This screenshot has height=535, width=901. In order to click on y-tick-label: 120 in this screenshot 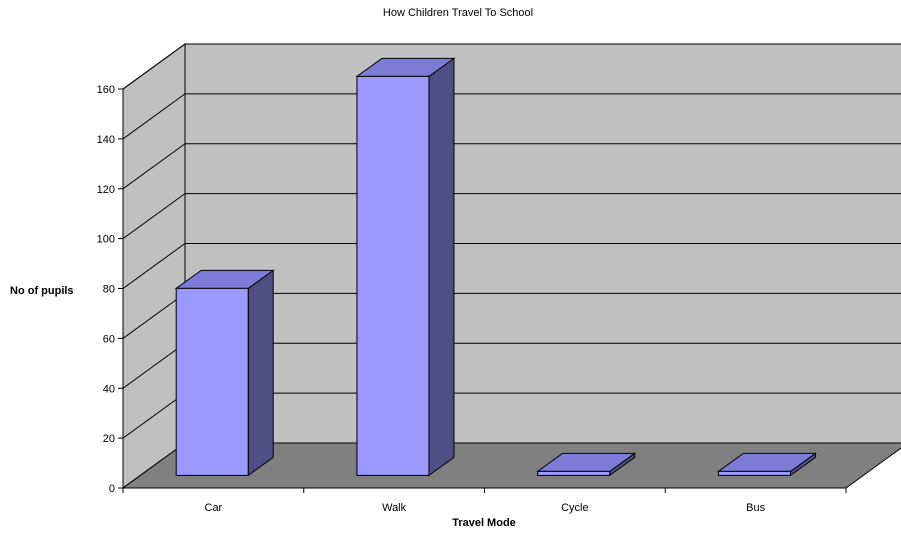, I will do `click(106, 190)`.